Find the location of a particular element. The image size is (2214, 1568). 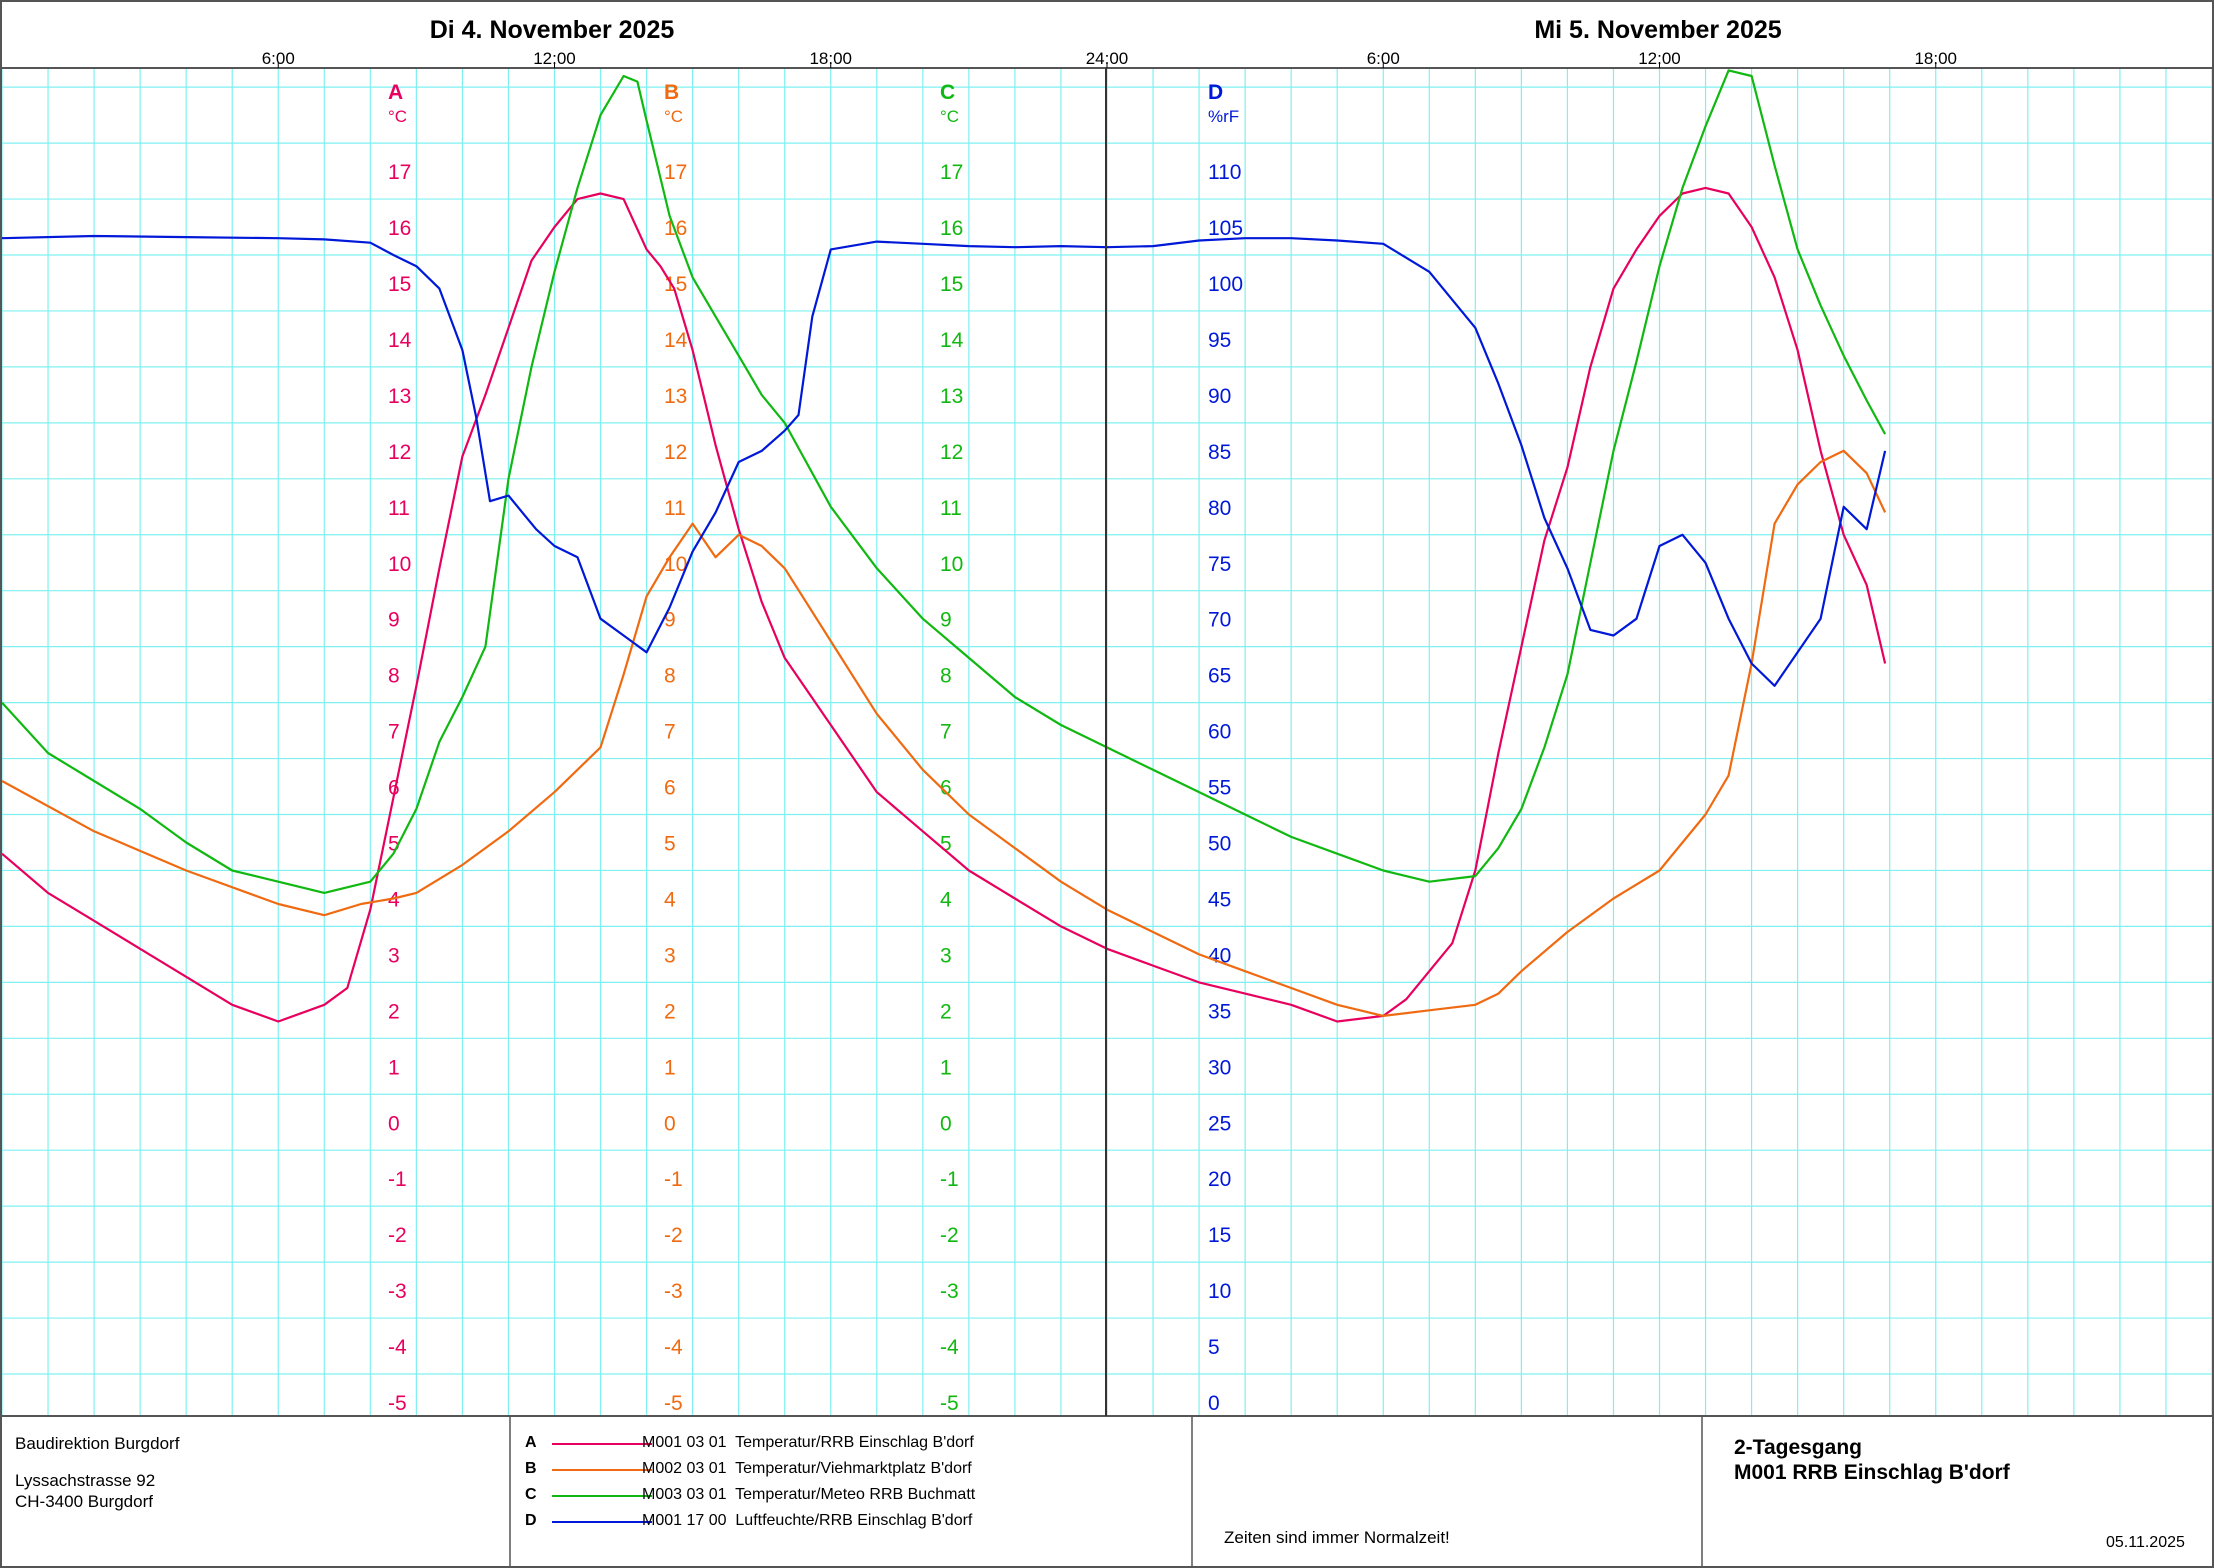

axis-unit-C: °C is located at coordinates (949, 116).